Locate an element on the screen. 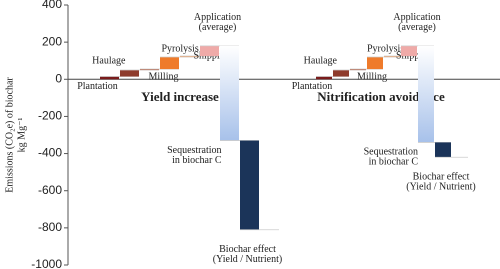 The width and height of the screenshot is (500, 269). y-axis-label: kg Mg⁻¹ is located at coordinates (21, 135).